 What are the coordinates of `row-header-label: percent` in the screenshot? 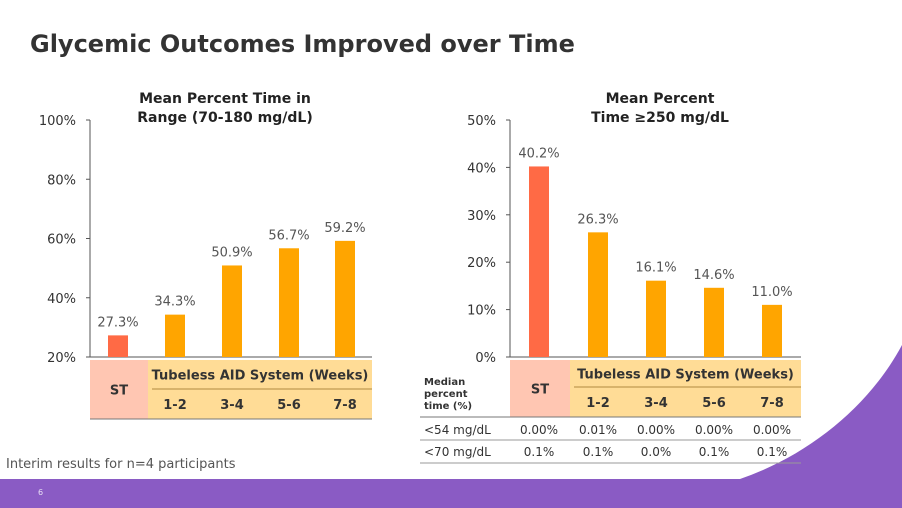 It's located at (446, 394).